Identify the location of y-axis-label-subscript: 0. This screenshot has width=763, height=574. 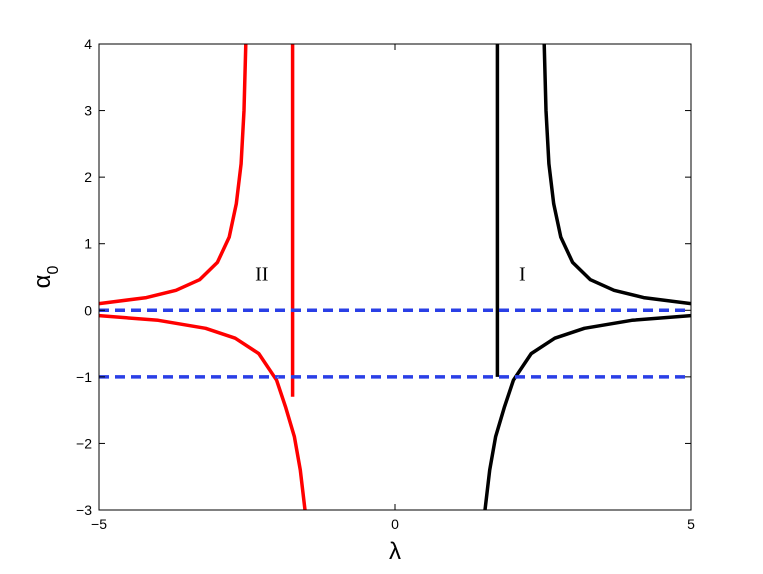
(53, 270).